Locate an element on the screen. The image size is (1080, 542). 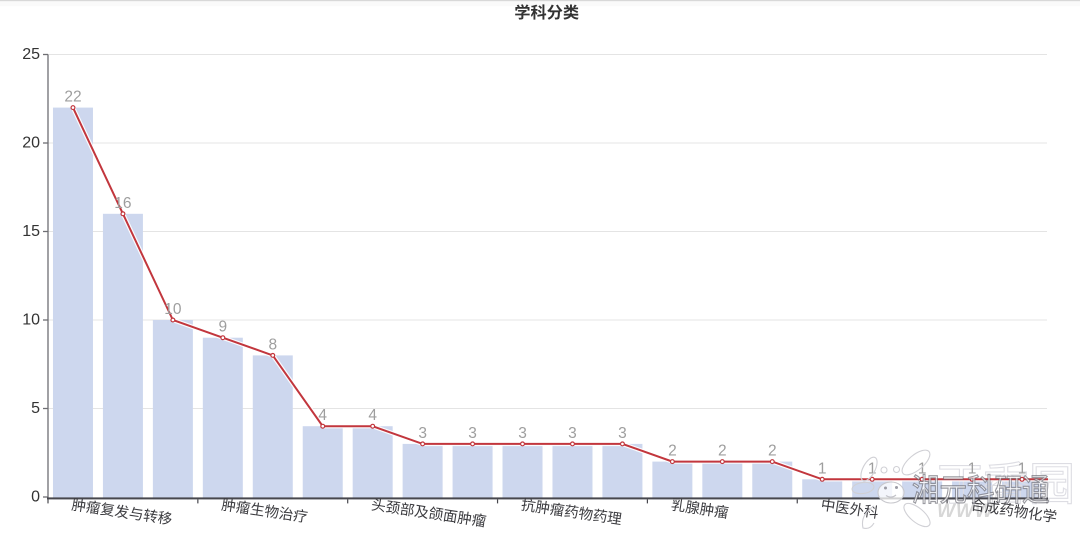
svg-text: 16 is located at coordinates (122, 203).